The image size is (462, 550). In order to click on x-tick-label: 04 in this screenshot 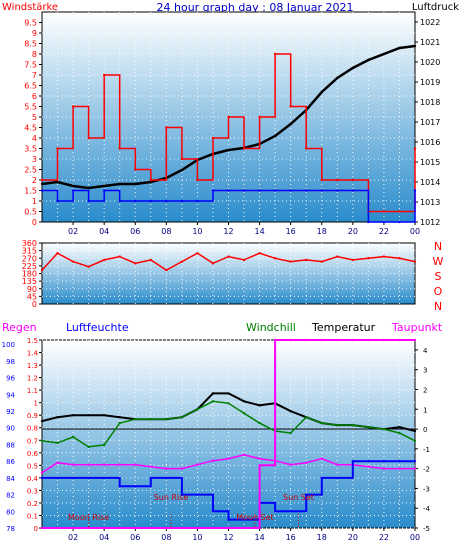, I will do `click(104, 537)`.